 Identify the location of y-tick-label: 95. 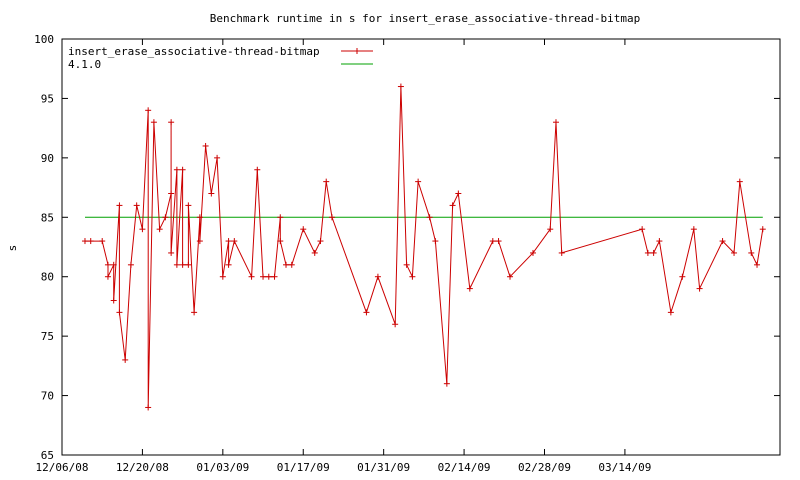
(47, 98).